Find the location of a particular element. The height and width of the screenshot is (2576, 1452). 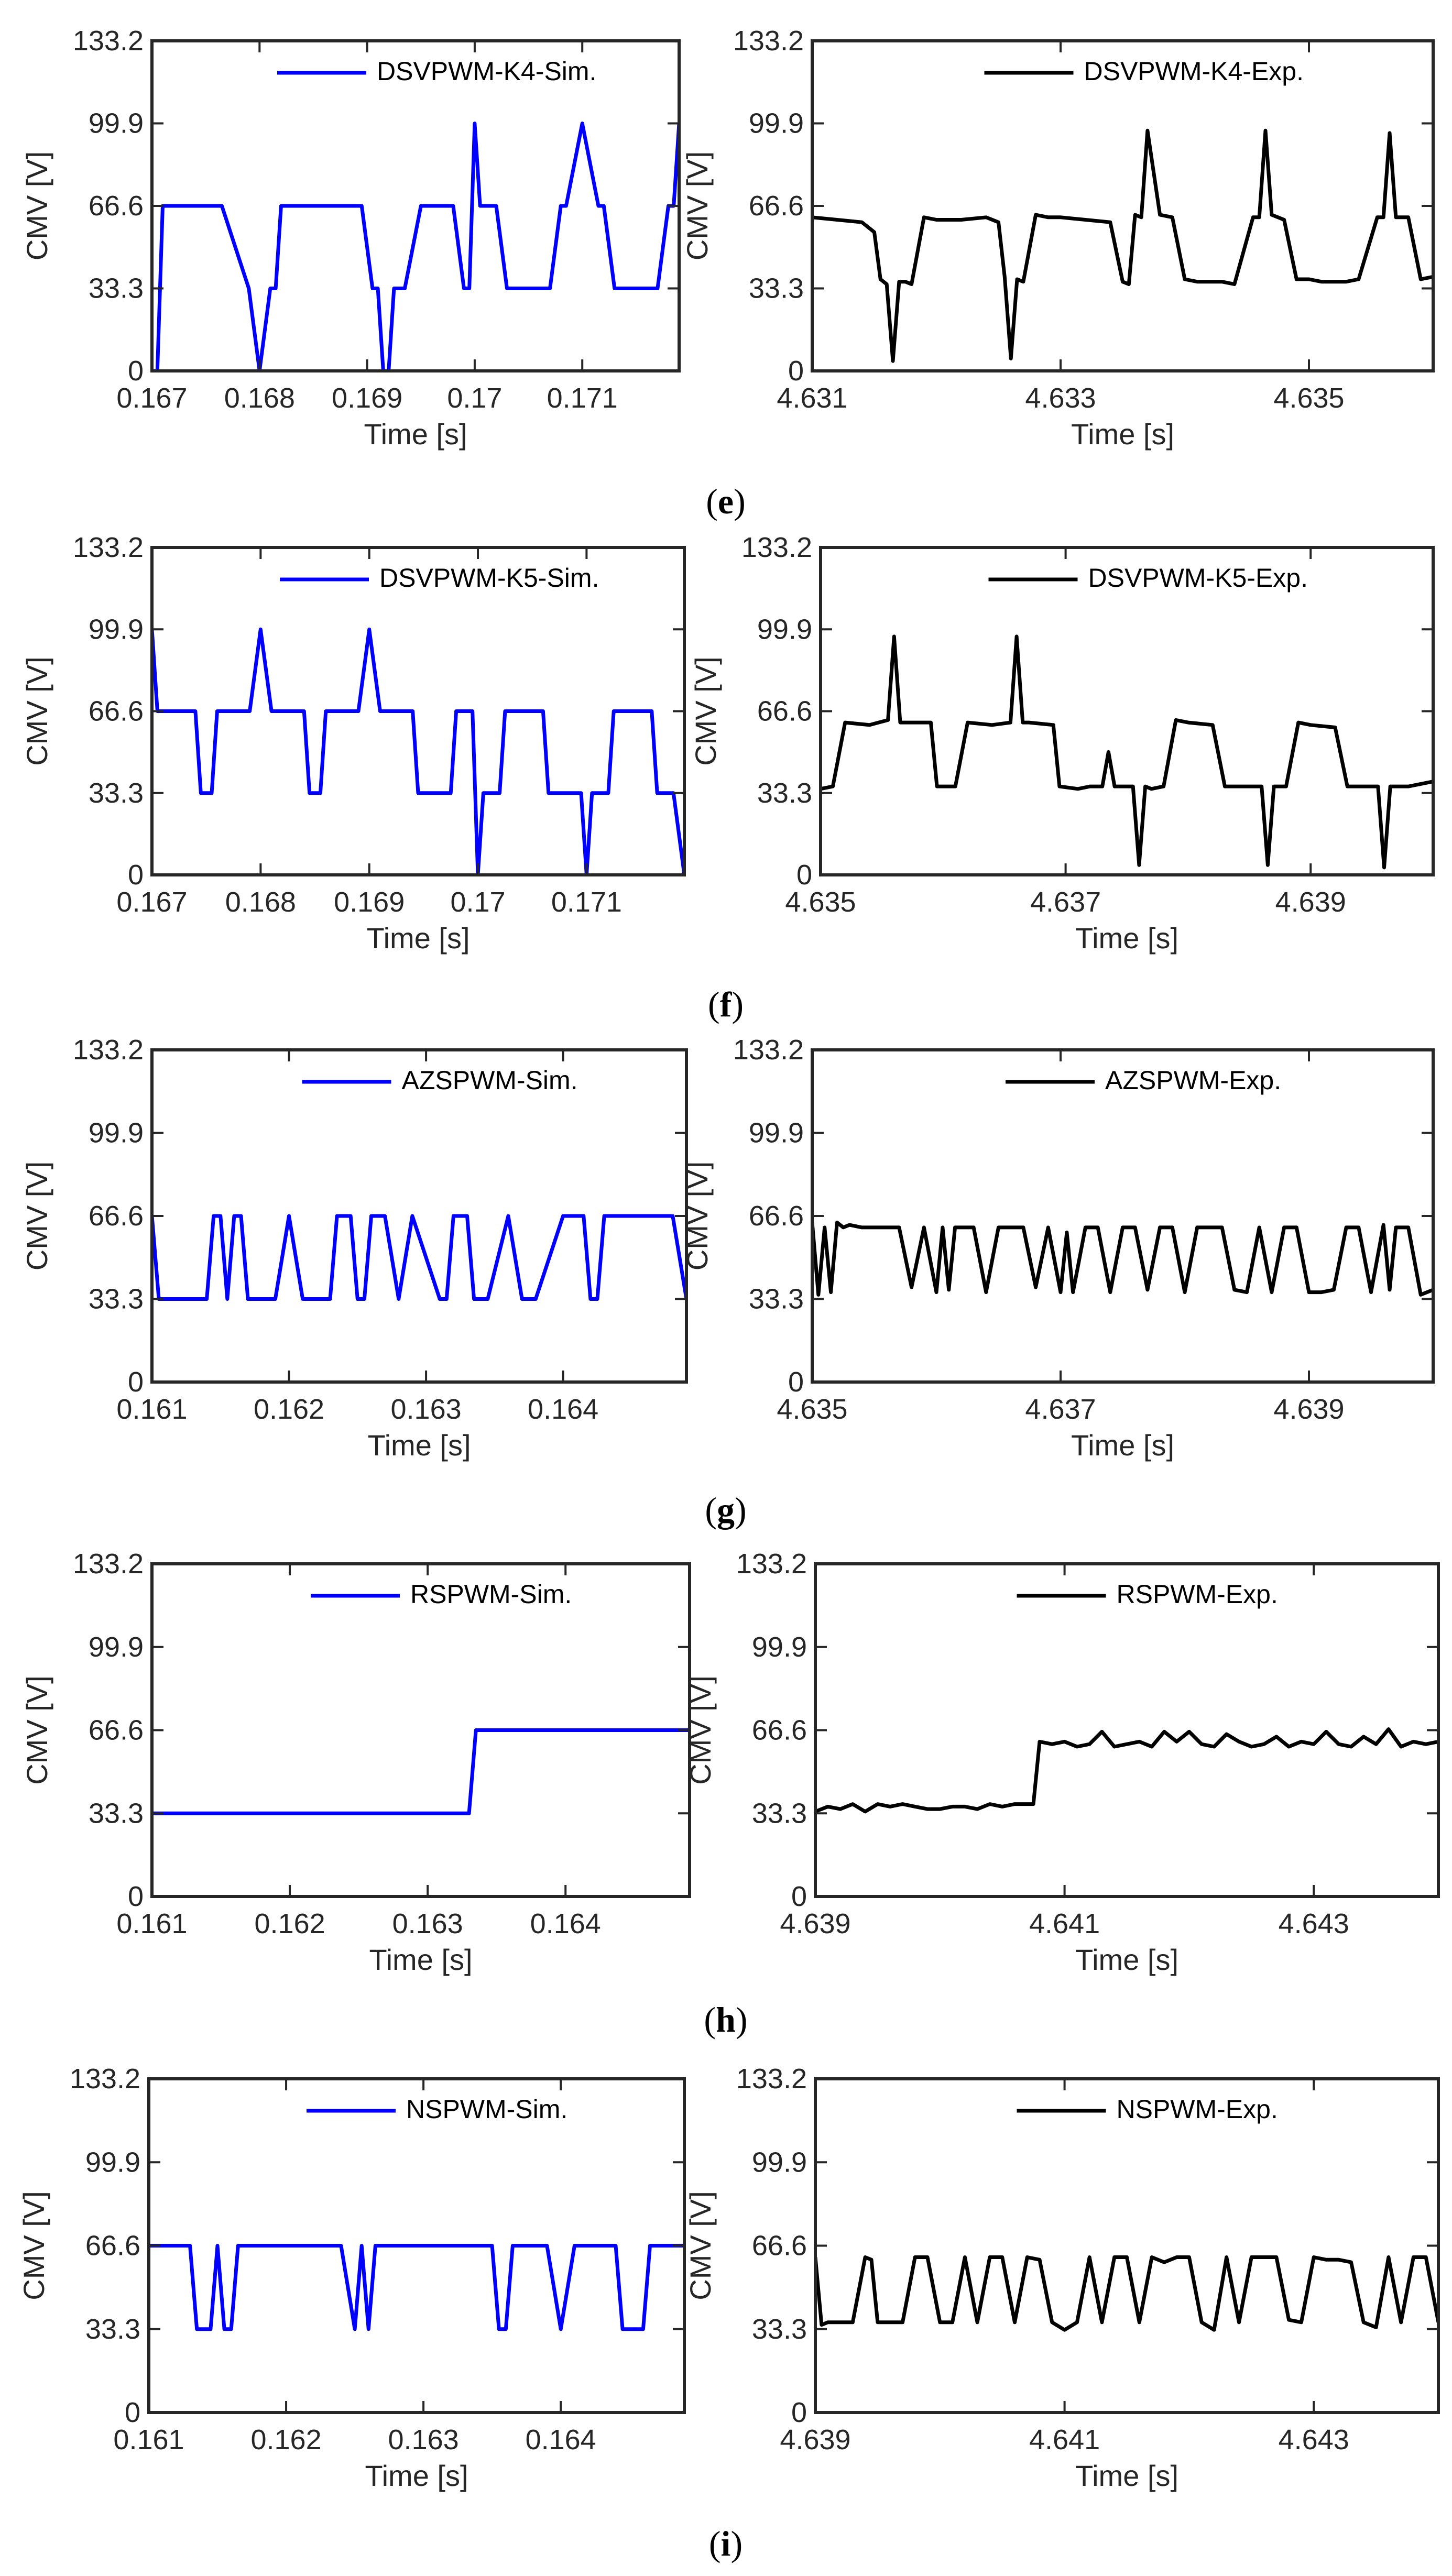

legend-label: RSPWM-Exp. is located at coordinates (1197, 1594).